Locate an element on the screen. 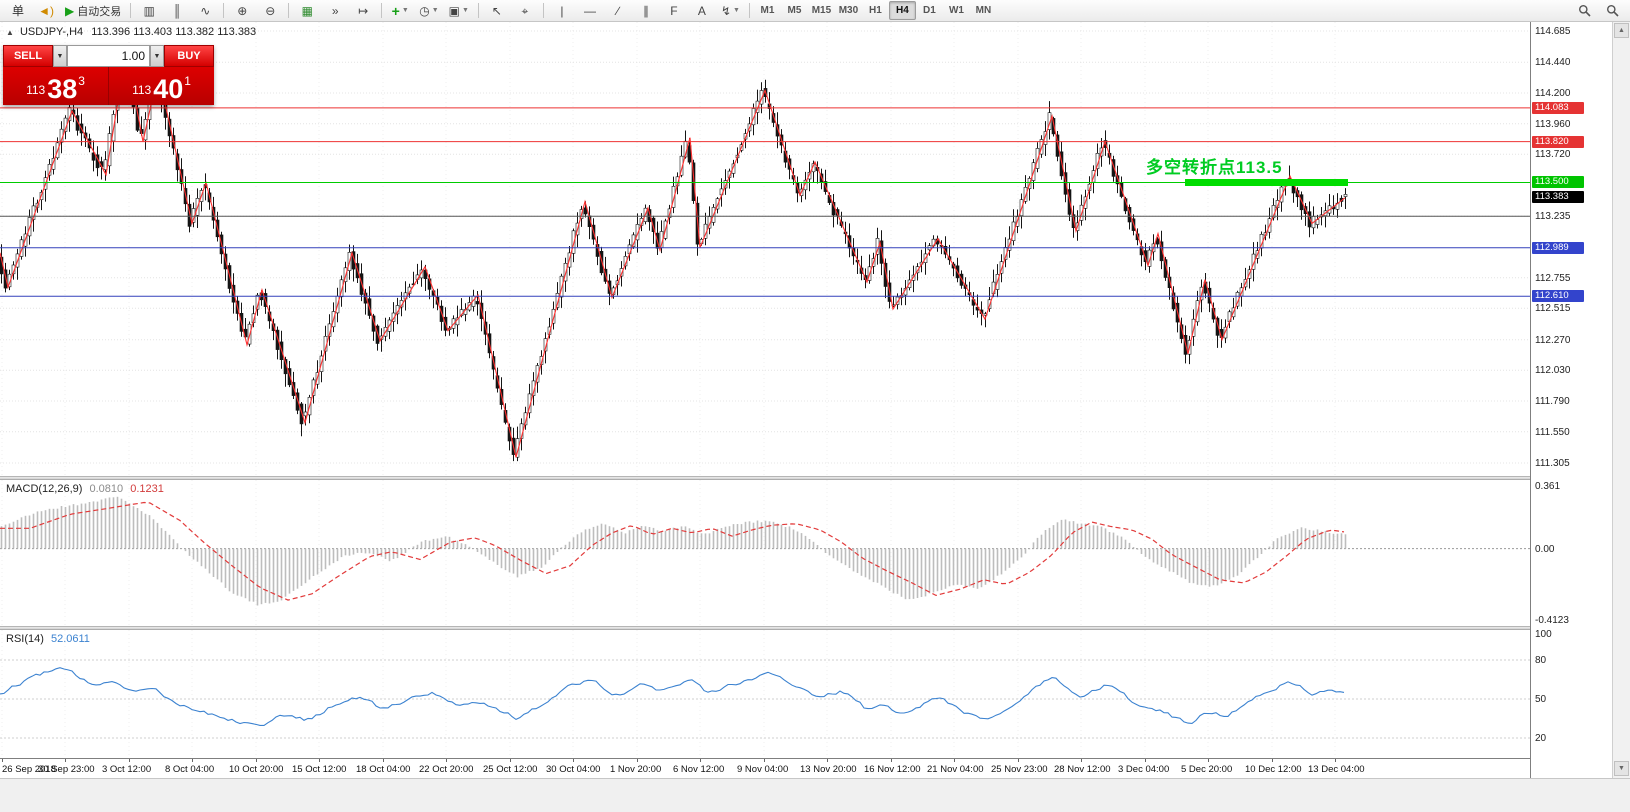  buy-price-big: 40 is located at coordinates (168, 89).